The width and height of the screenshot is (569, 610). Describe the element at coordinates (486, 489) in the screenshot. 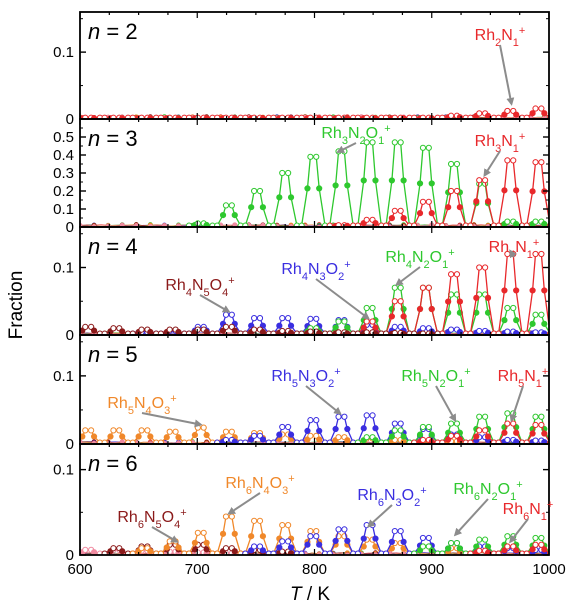

I see `species-element: N` at that location.